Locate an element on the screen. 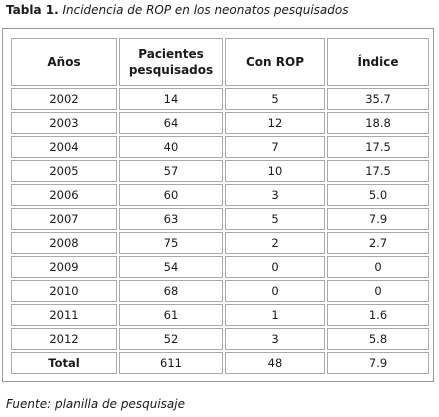 Image resolution: width=439 pixels, height=417 pixels. table-row: 2007 63 5 7.9 is located at coordinates (220, 219).